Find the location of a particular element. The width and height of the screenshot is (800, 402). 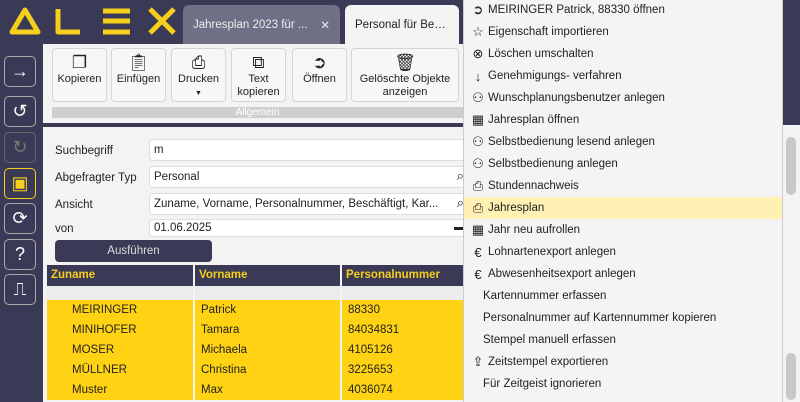

text-copy-icon: ⧉ is located at coordinates (258, 62).